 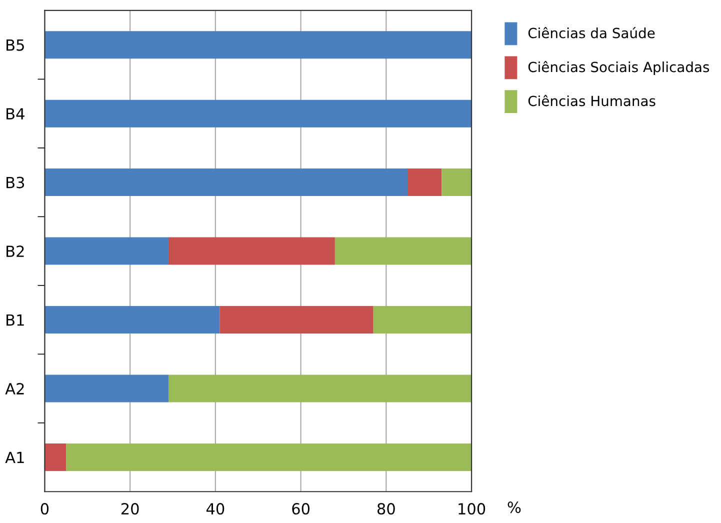 What do you see at coordinates (386, 509) in the screenshot?
I see `x-tick-label: 80` at bounding box center [386, 509].